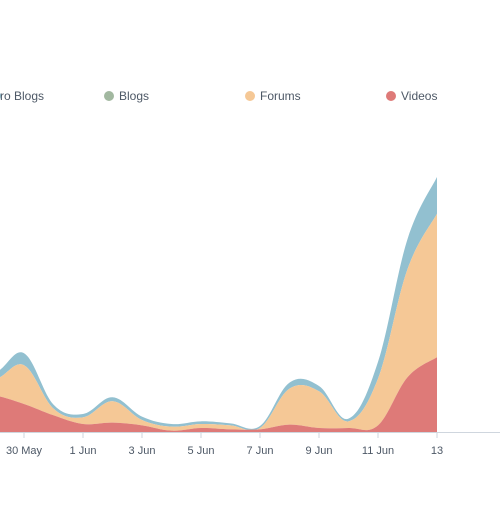  What do you see at coordinates (391, 96) in the screenshot?
I see `legend-marker-videos` at bounding box center [391, 96].